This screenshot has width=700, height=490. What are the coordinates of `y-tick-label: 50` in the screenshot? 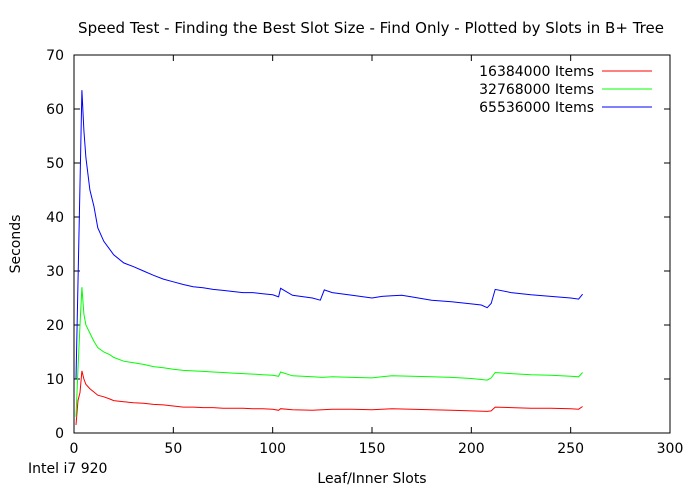 It's located at (55, 164).